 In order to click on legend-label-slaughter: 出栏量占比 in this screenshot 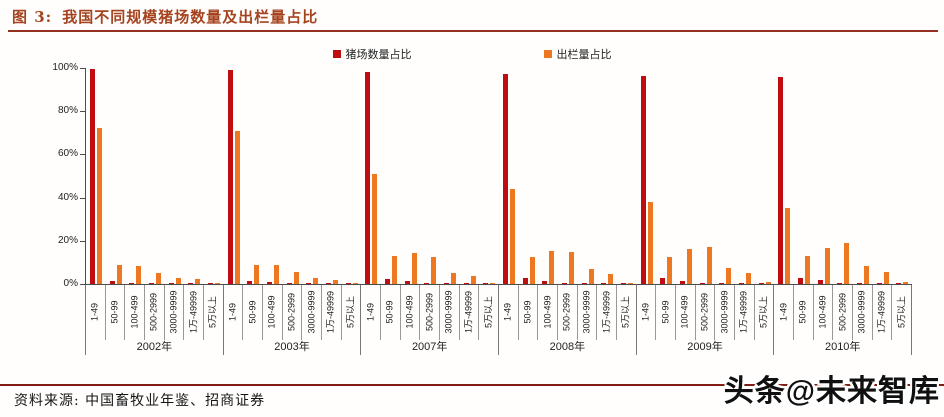, I will do `click(584, 55)`.